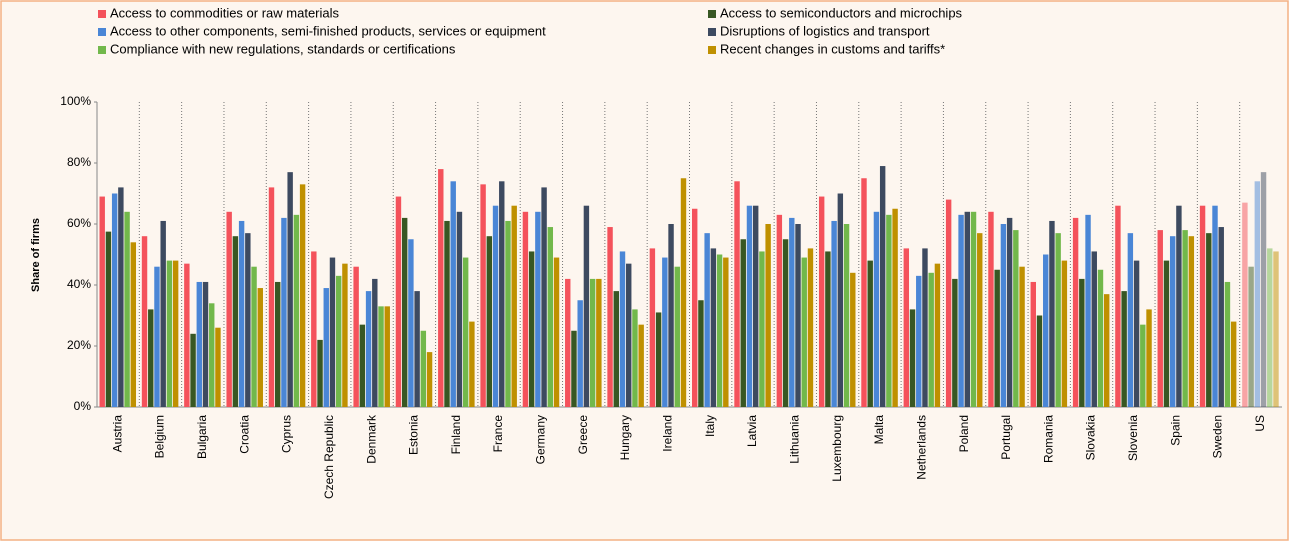  I want to click on x-tick-label: Hungary, so click(625, 437).